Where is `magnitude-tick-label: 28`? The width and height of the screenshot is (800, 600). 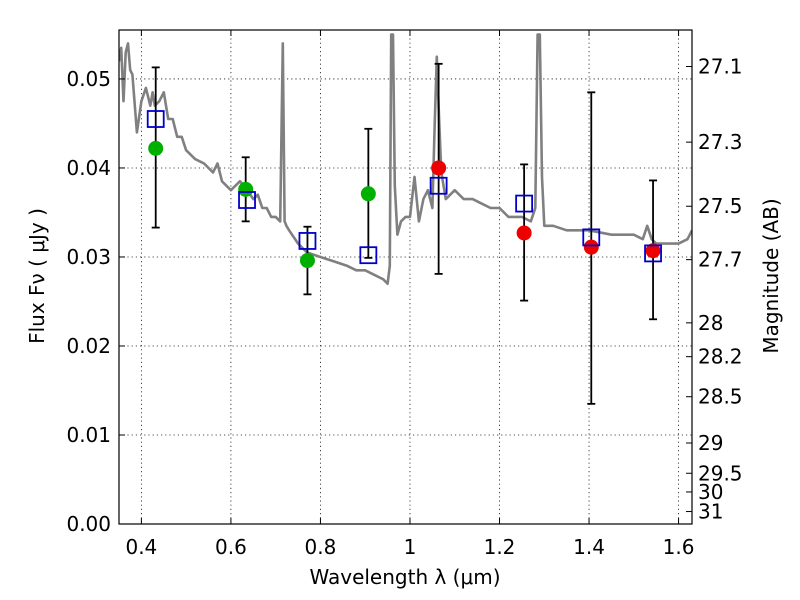 magnitude-tick-label: 28 is located at coordinates (710, 323).